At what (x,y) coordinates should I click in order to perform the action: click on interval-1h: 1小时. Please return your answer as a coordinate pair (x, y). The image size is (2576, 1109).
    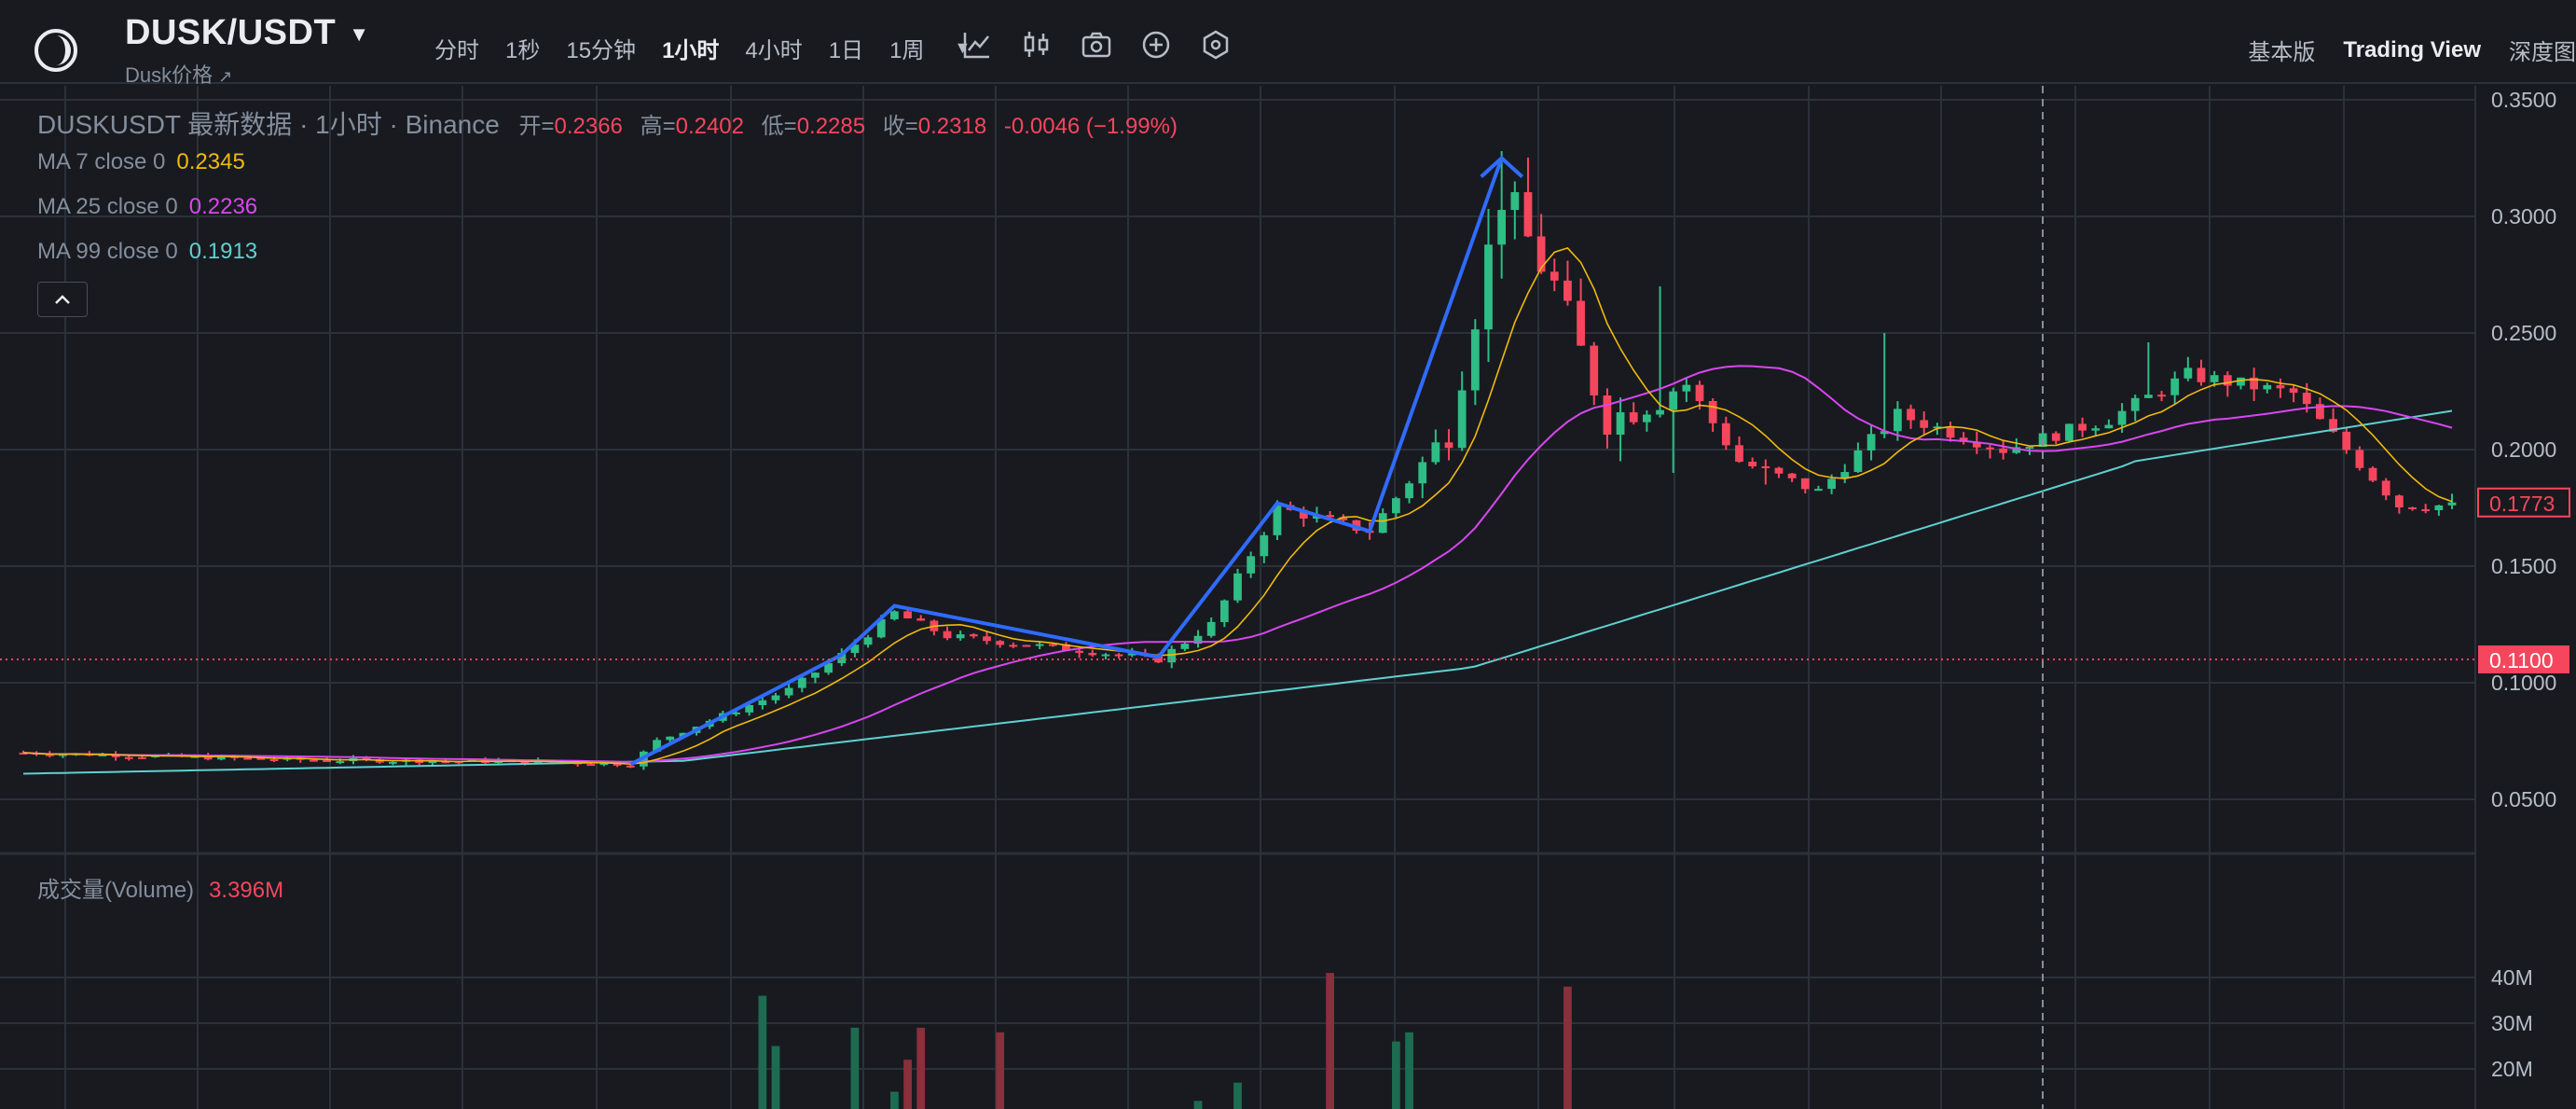
    Looking at the image, I should click on (691, 51).